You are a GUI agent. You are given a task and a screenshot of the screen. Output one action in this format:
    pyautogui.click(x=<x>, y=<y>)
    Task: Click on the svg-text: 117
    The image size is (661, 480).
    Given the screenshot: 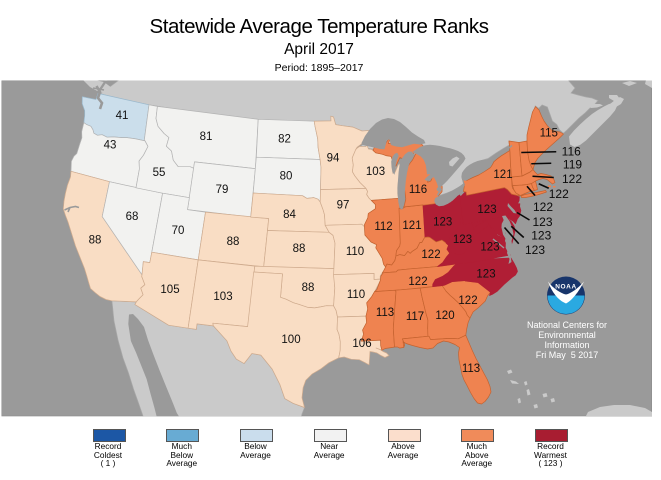 What is the action you would take?
    pyautogui.click(x=415, y=317)
    